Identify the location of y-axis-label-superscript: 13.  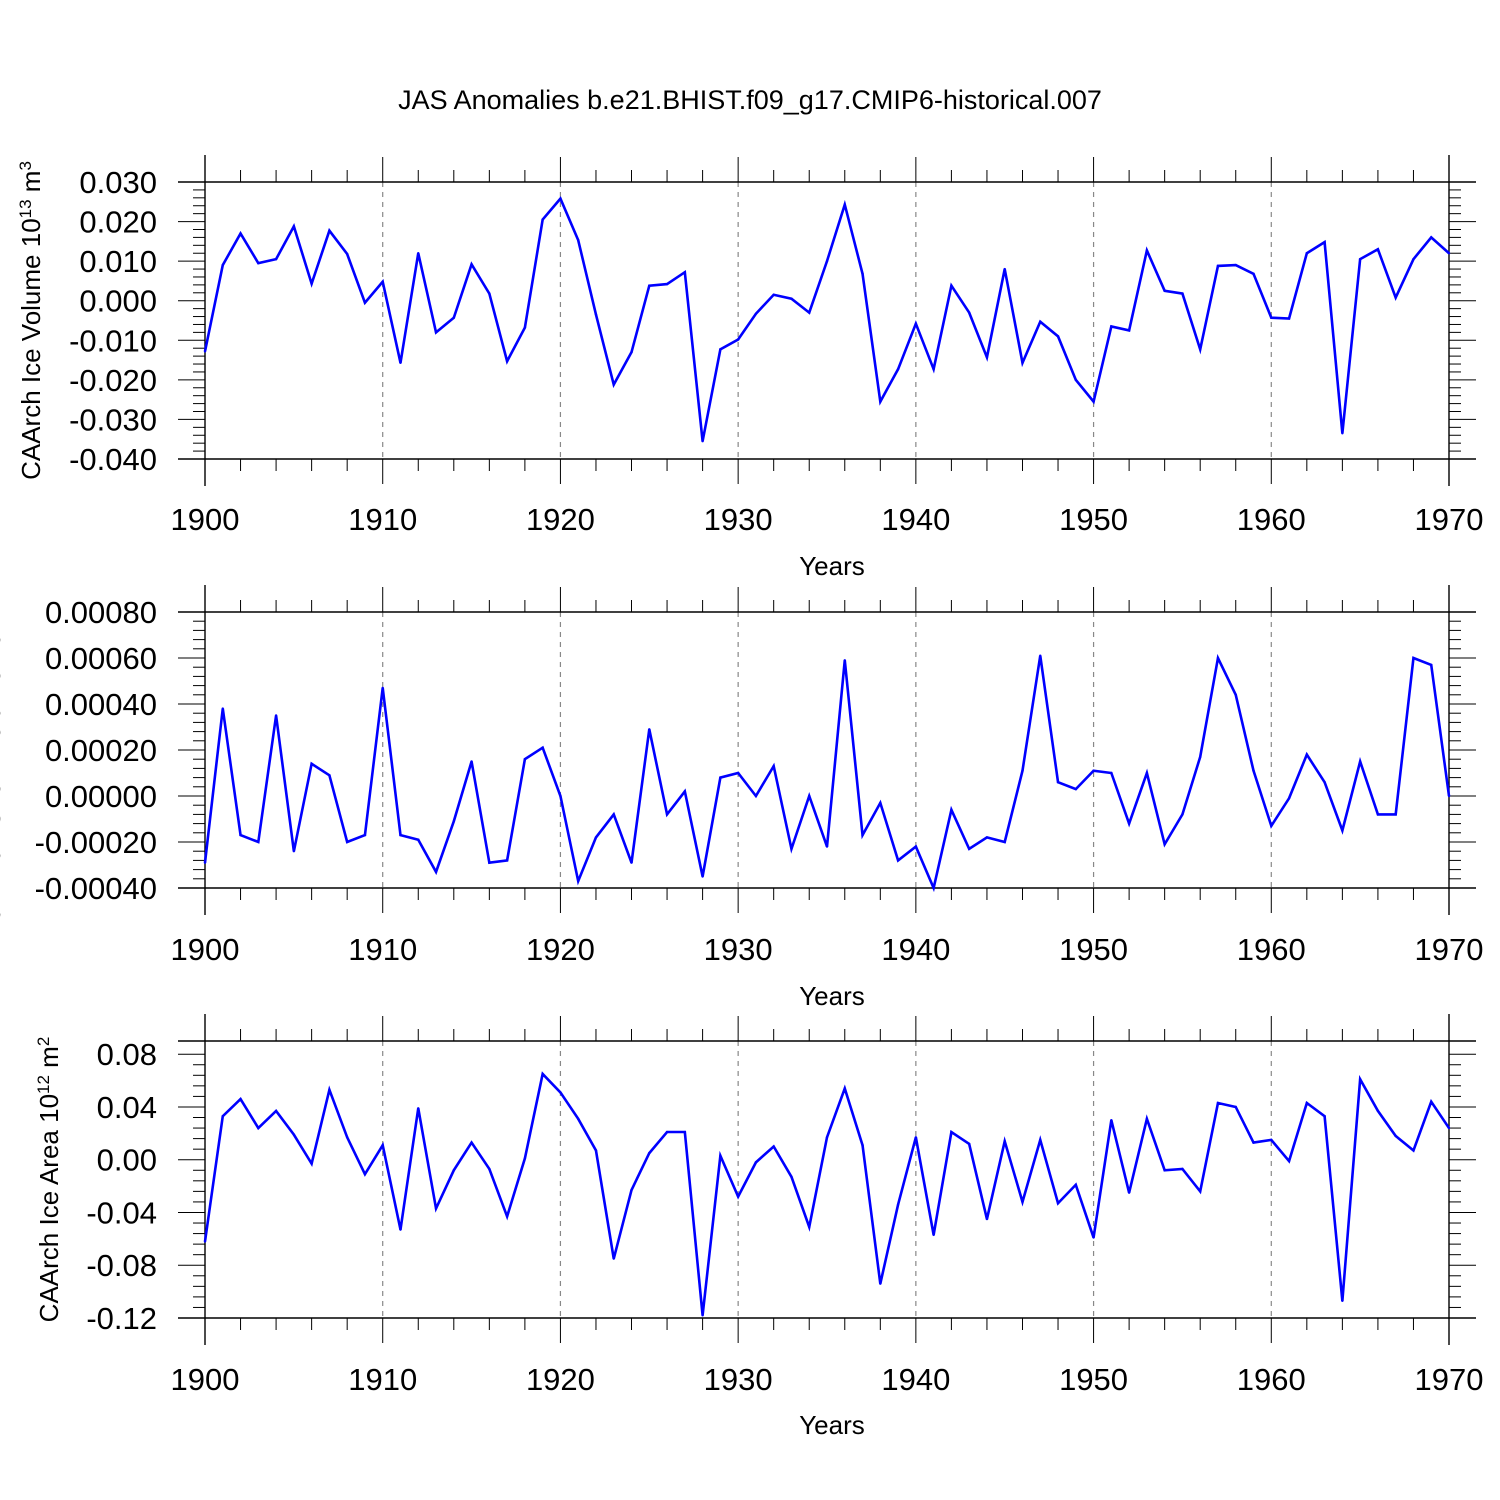
(25, 208).